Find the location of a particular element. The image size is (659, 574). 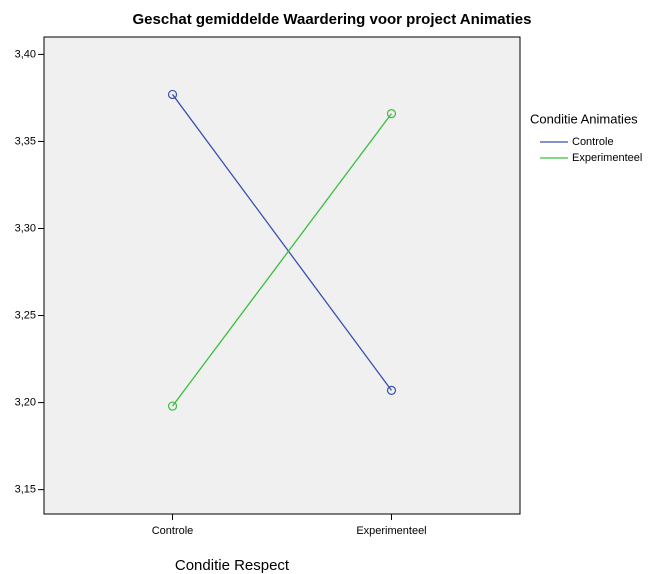

legend-label: Controle is located at coordinates (593, 142).